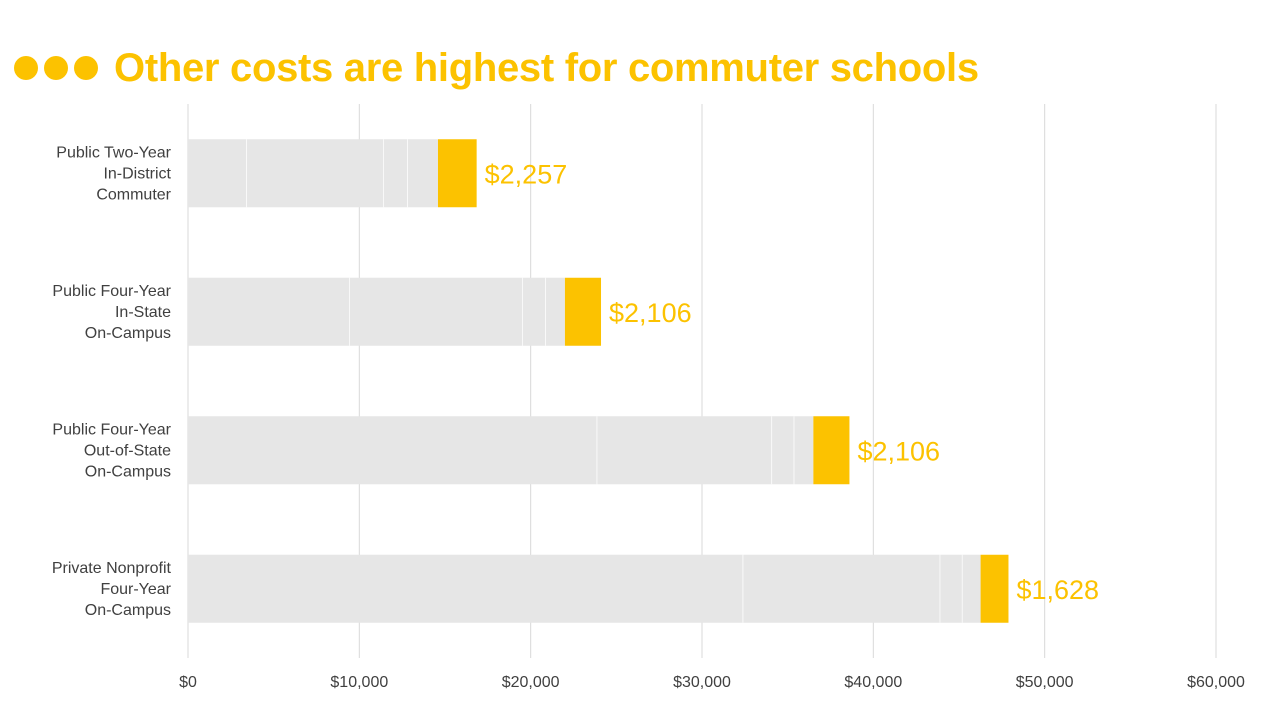 Image resolution: width=1280 pixels, height=720 pixels. I want to click on category-label: In-State, so click(143, 312).